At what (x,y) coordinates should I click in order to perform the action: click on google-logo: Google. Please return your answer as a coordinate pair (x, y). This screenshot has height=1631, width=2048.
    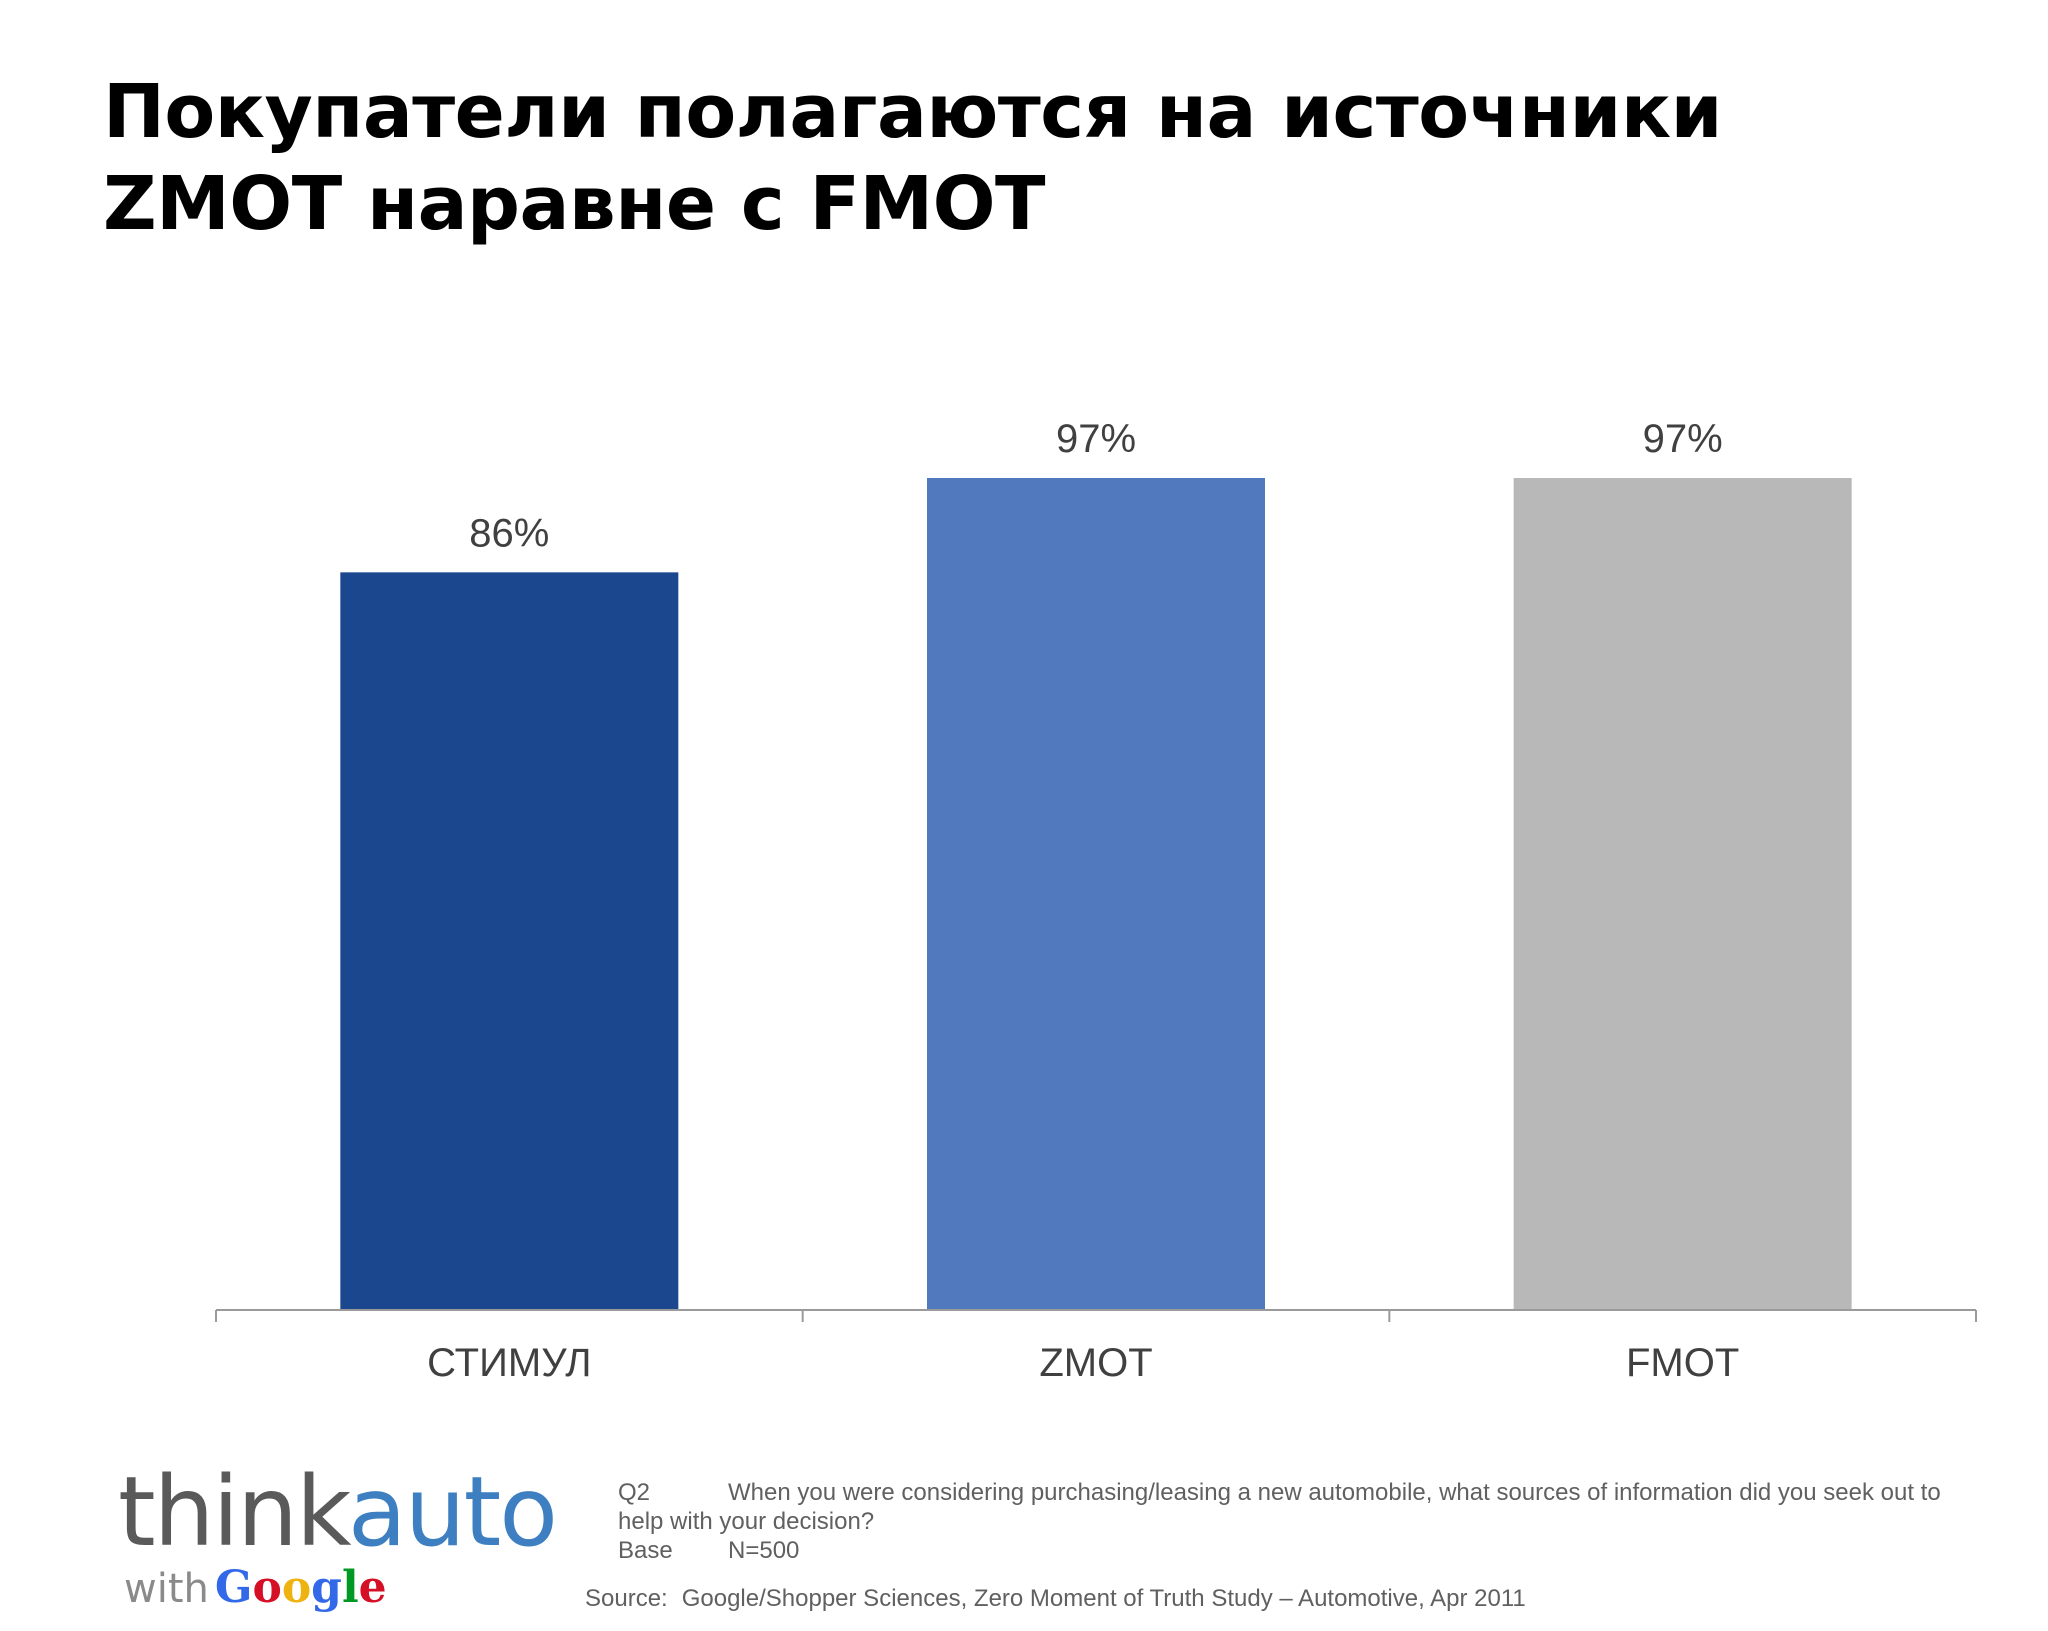
    Looking at the image, I should click on (301, 1587).